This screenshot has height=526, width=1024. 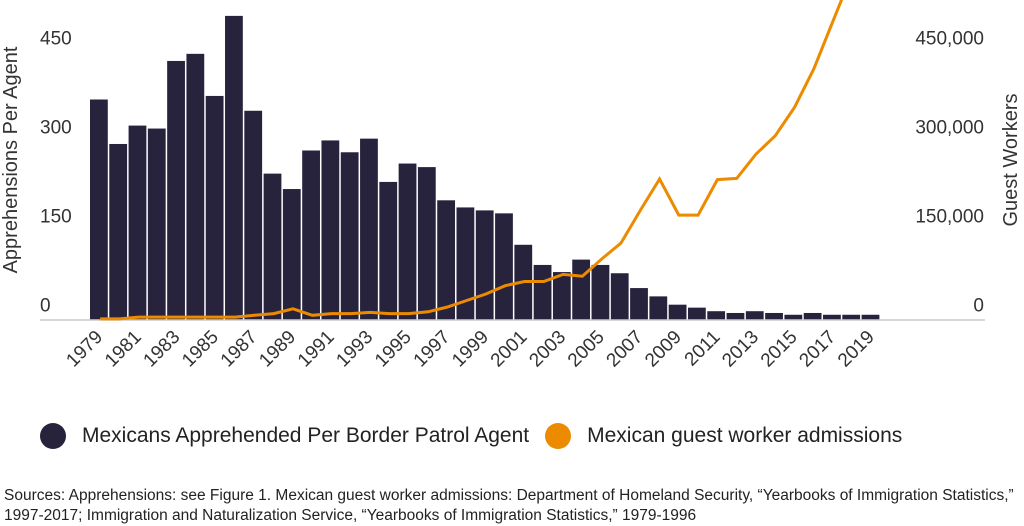 I want to click on bar-1997, so click(x=446, y=260).